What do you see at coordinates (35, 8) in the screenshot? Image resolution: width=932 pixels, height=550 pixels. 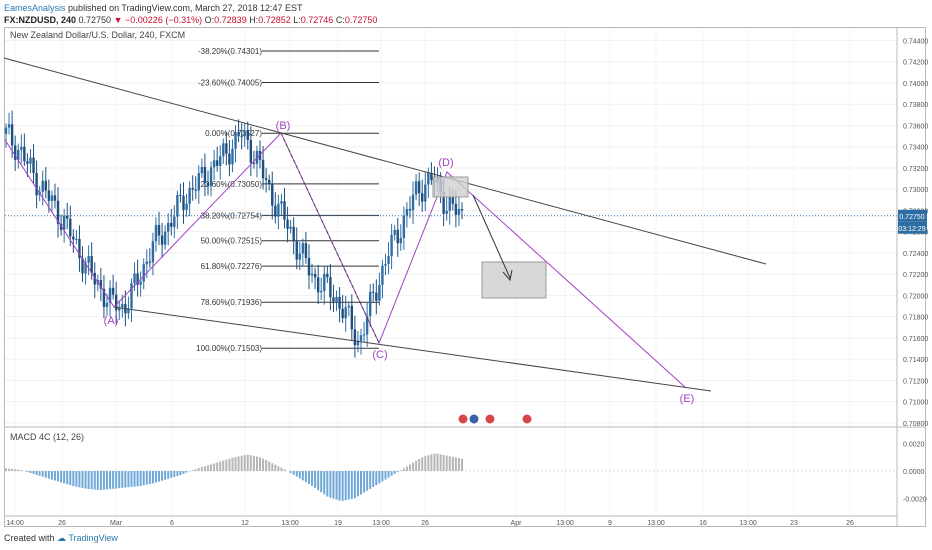 I see `author-link: EamesAnalysis` at bounding box center [35, 8].